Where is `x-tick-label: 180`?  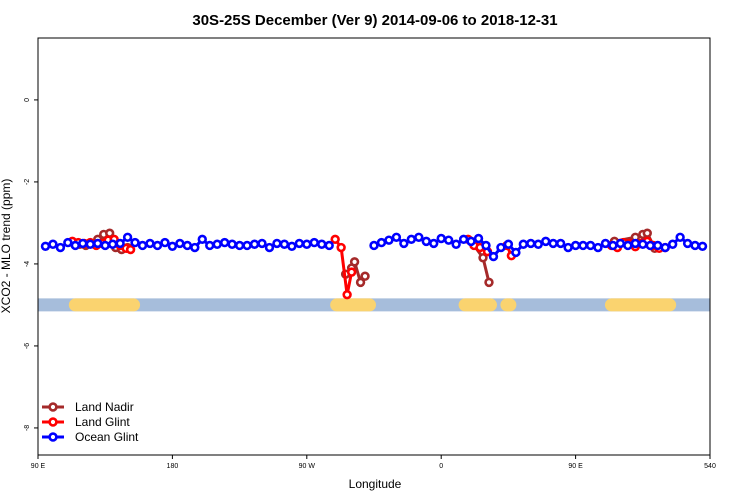 x-tick-label: 180 is located at coordinates (173, 466).